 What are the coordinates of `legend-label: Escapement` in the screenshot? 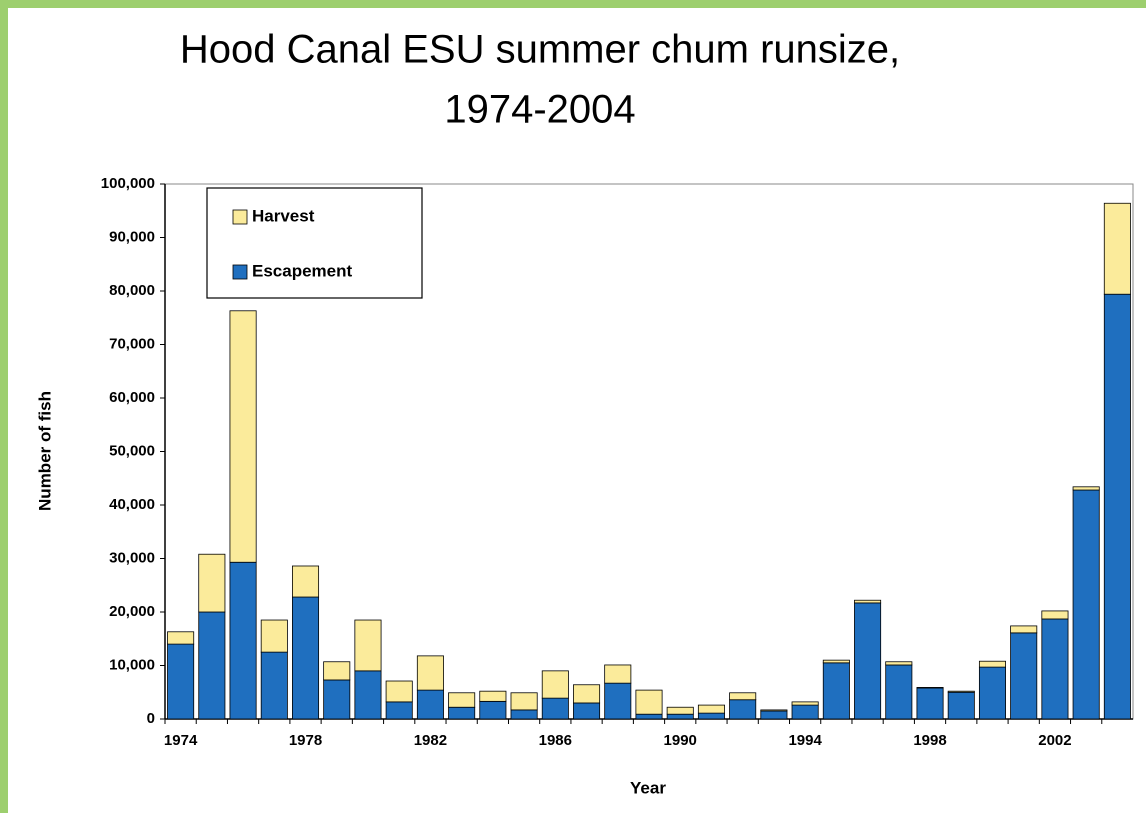 It's located at (302, 270).